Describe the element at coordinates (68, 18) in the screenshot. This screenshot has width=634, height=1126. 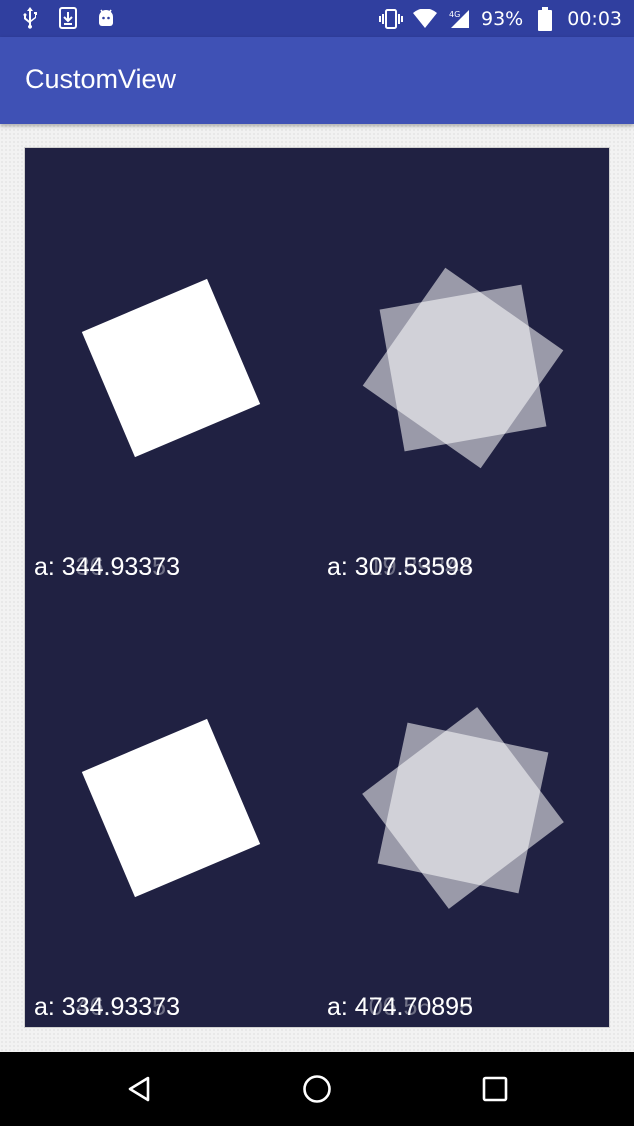
I see `download-icon` at that location.